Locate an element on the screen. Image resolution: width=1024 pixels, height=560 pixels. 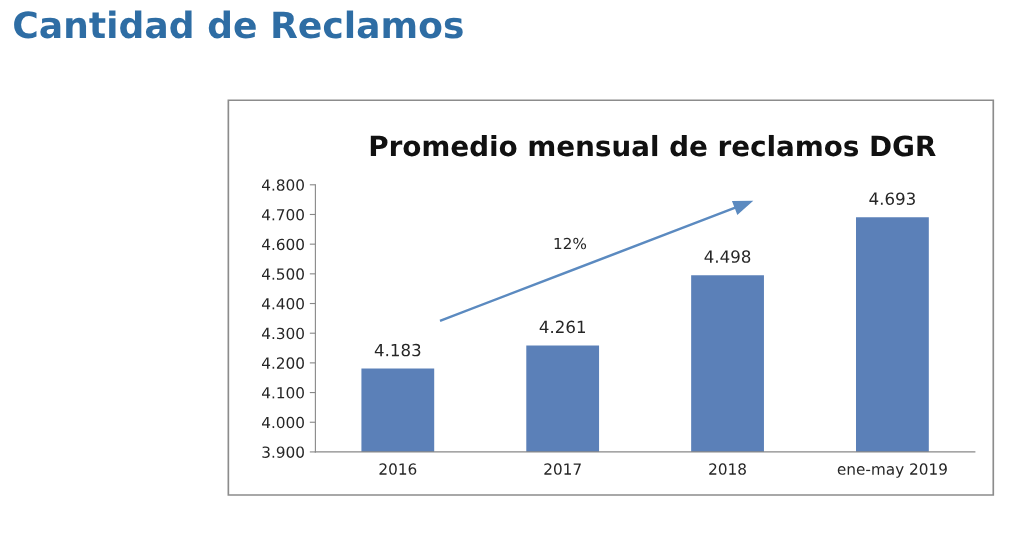
text: Cantidad de Reclamos is located at coordinates (238, 24).